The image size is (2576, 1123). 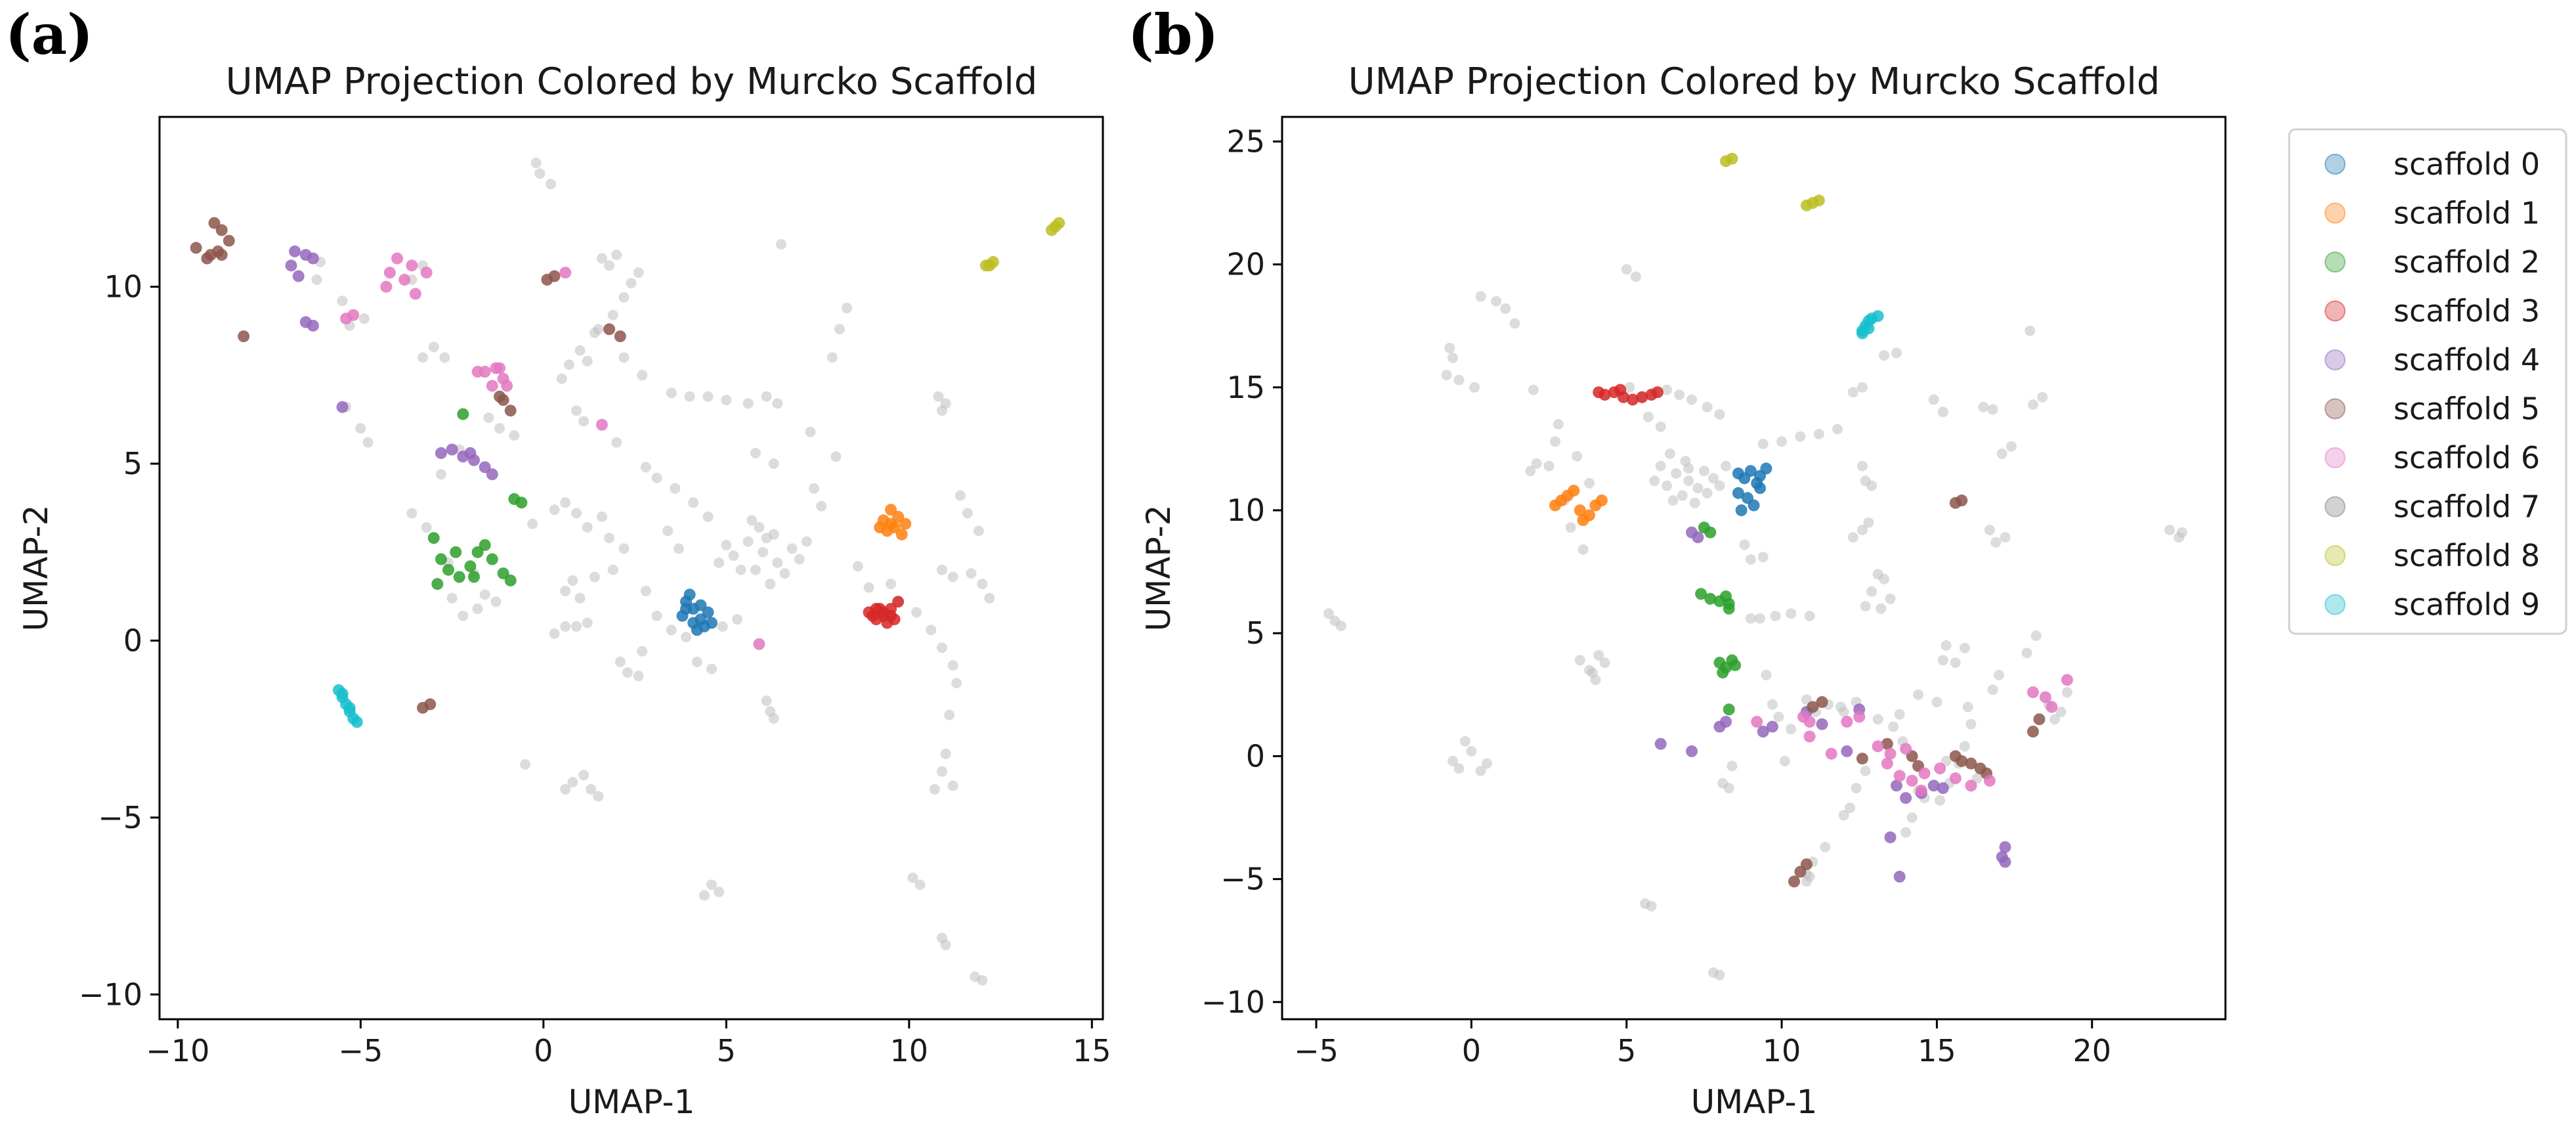 I want to click on x-ticks-b: −5 0 5 10 15 20, so click(x=1702, y=1043).